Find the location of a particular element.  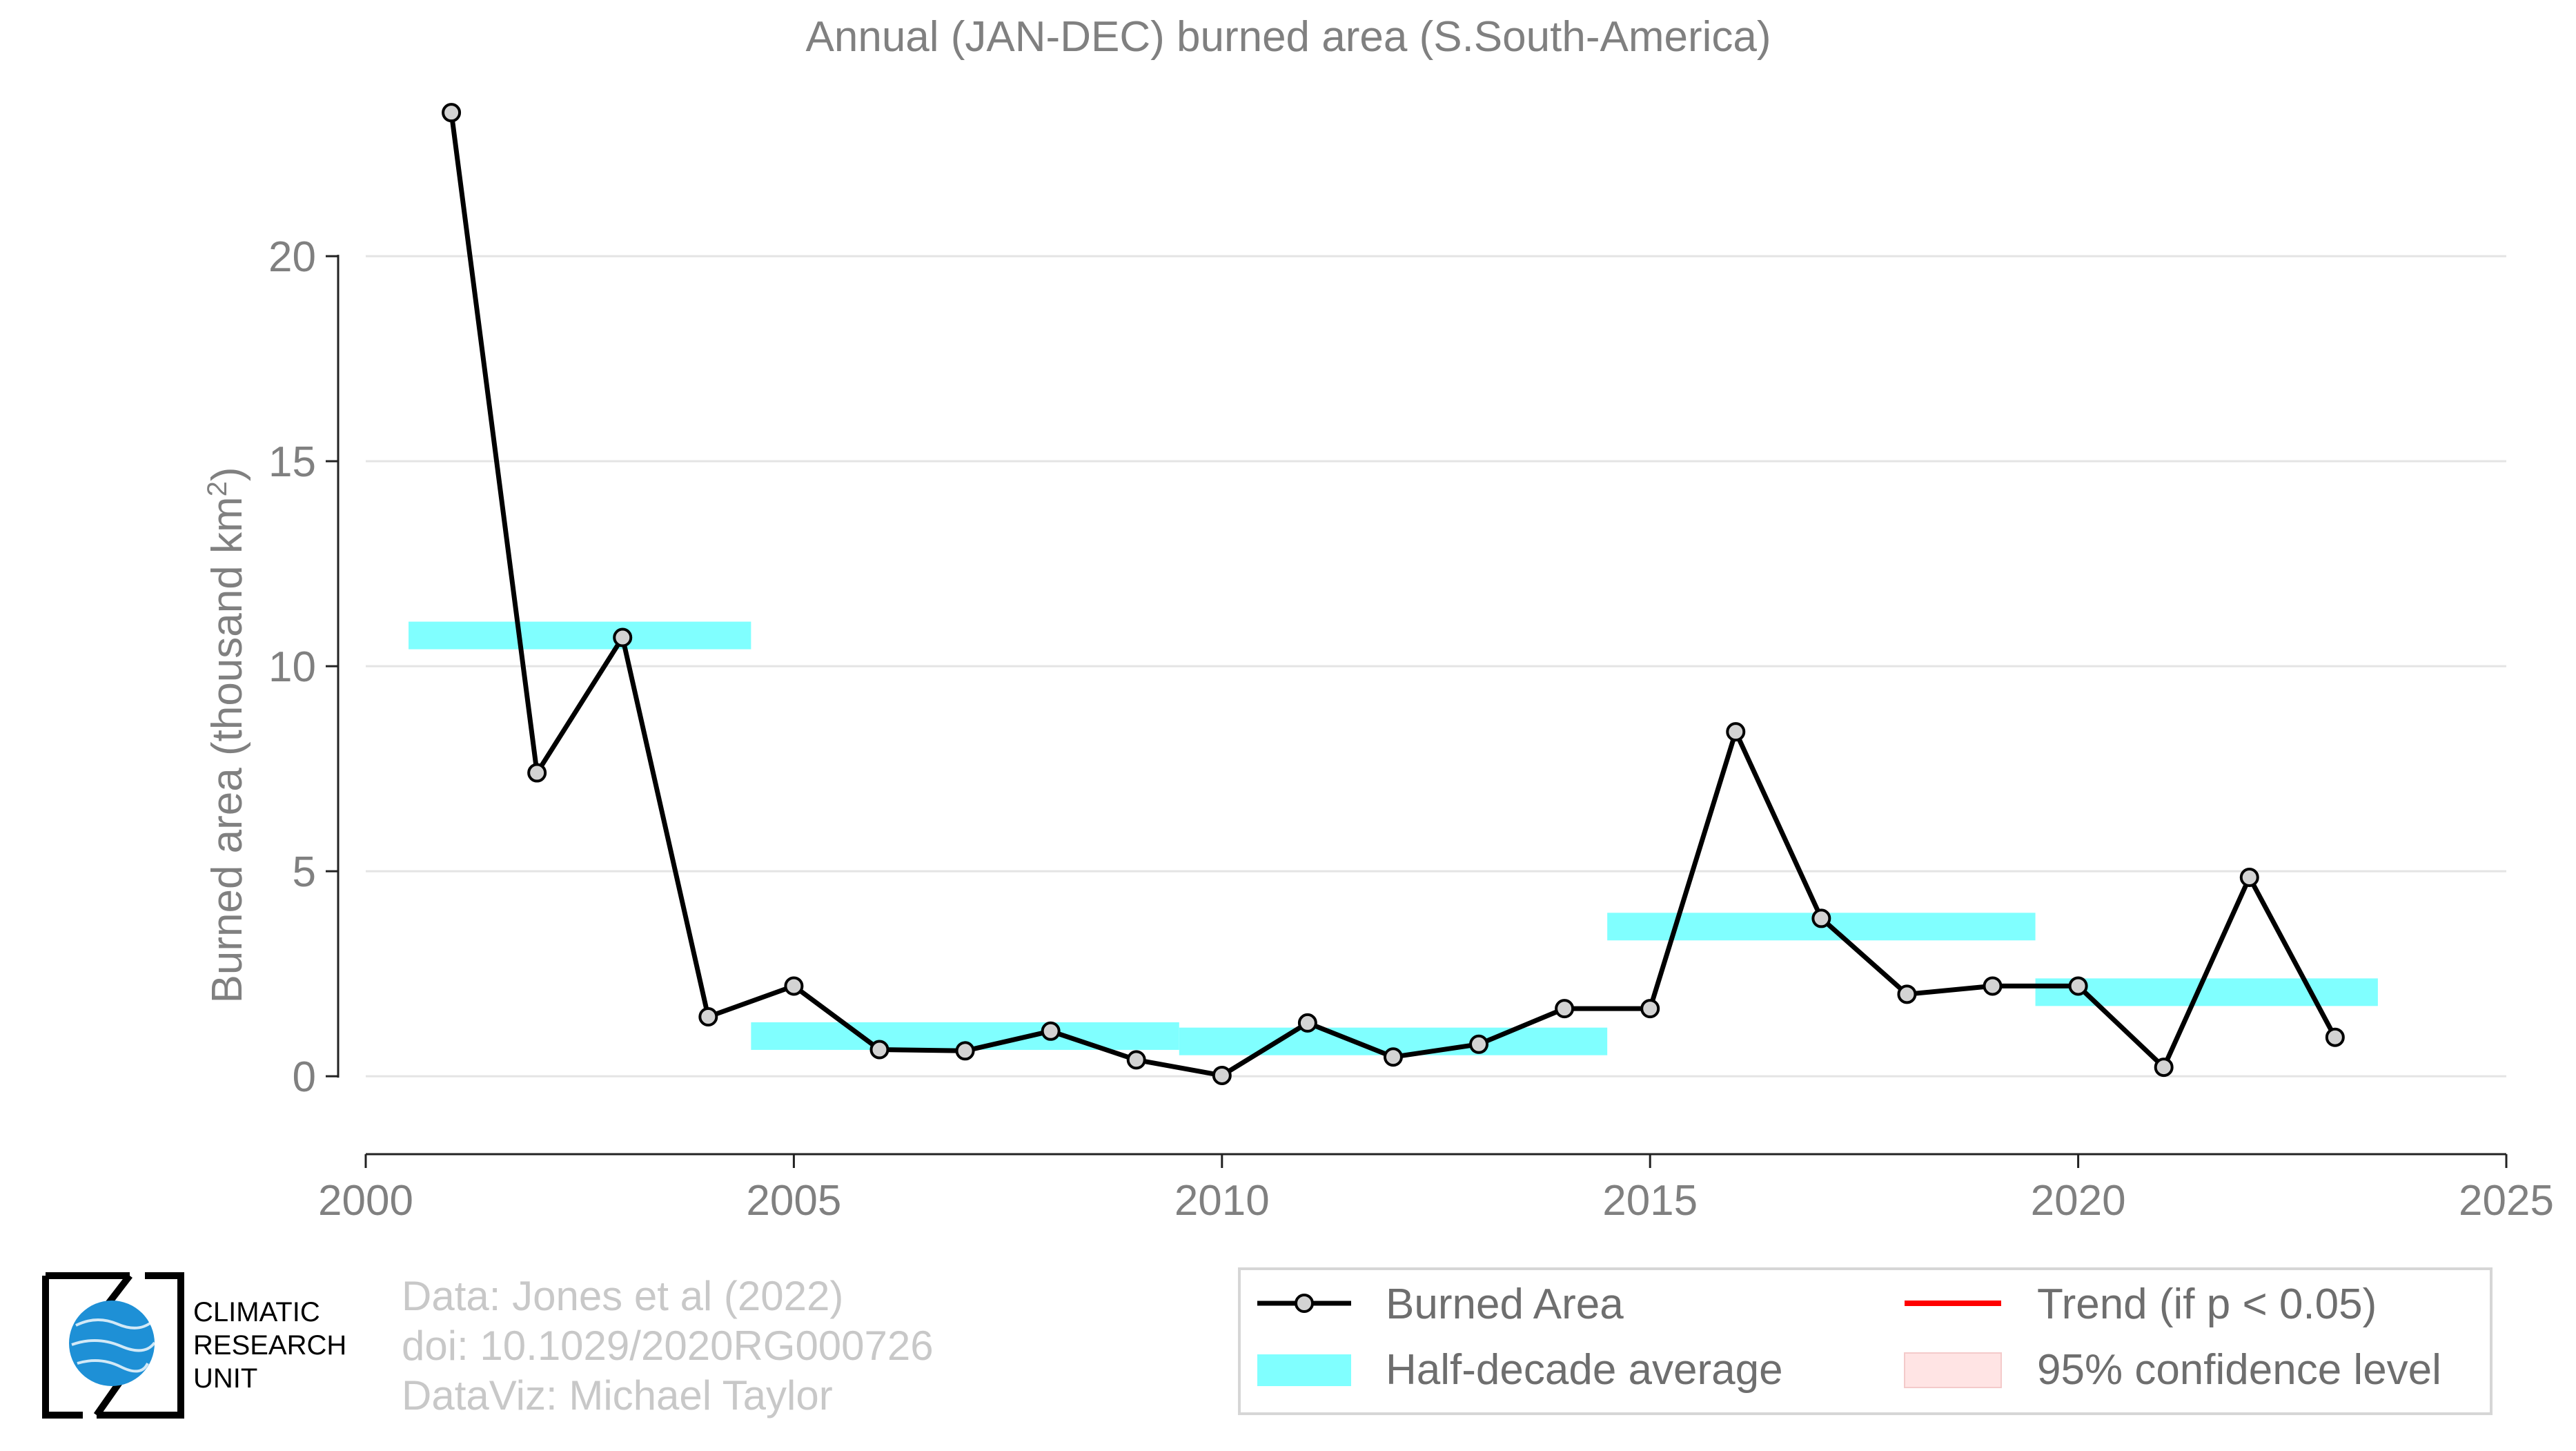

legend-confidence-swatch is located at coordinates (1953, 1370).